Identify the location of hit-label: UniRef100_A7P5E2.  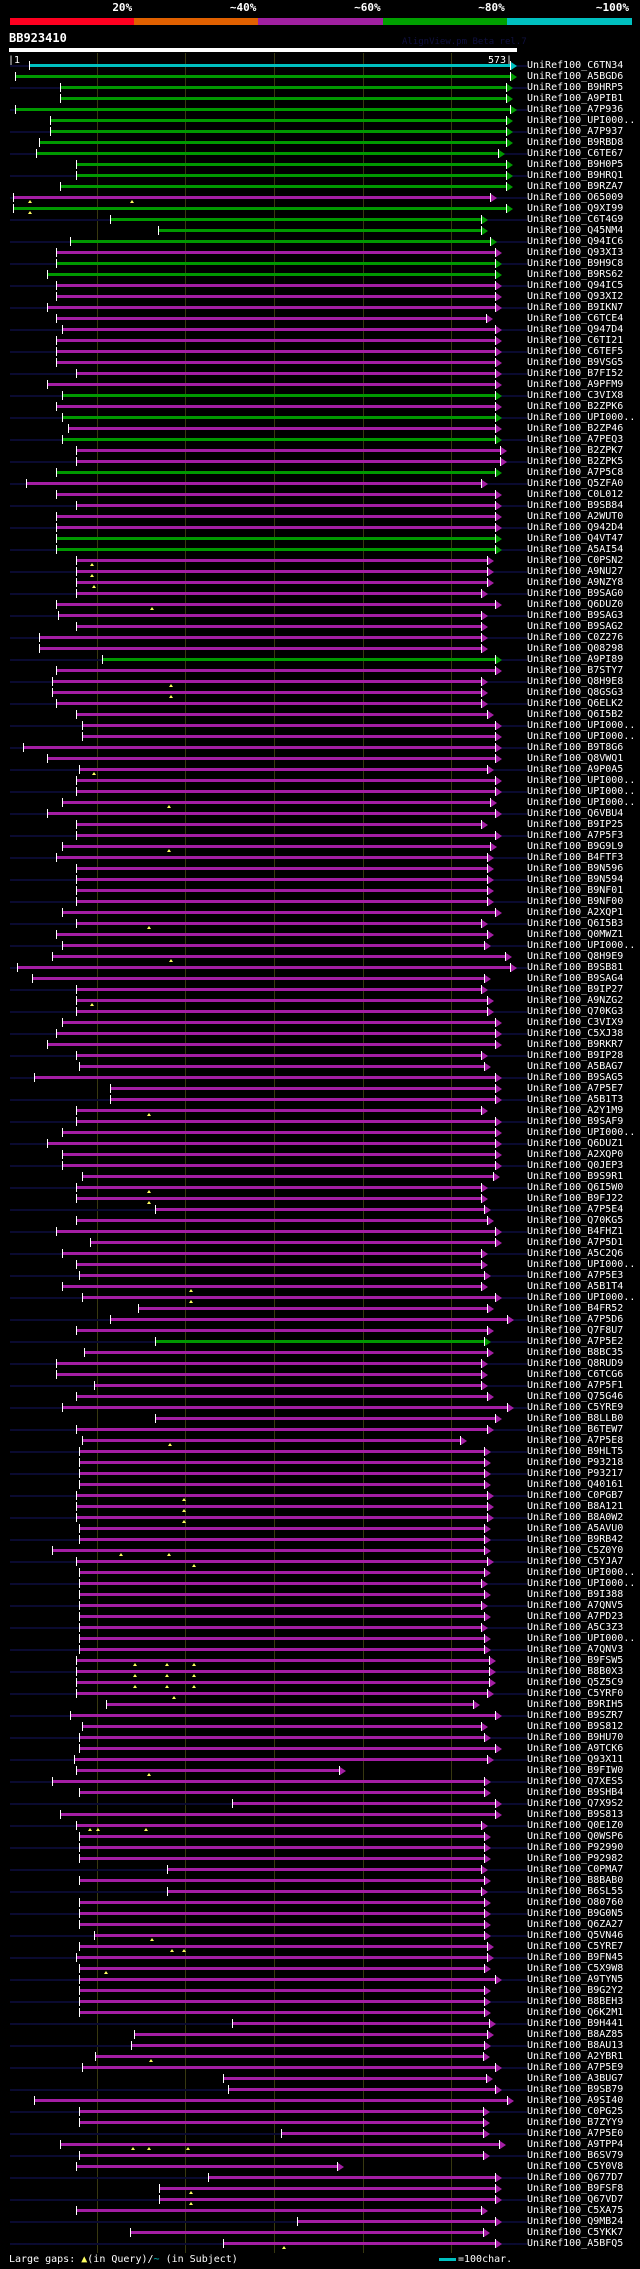
(575, 1341).